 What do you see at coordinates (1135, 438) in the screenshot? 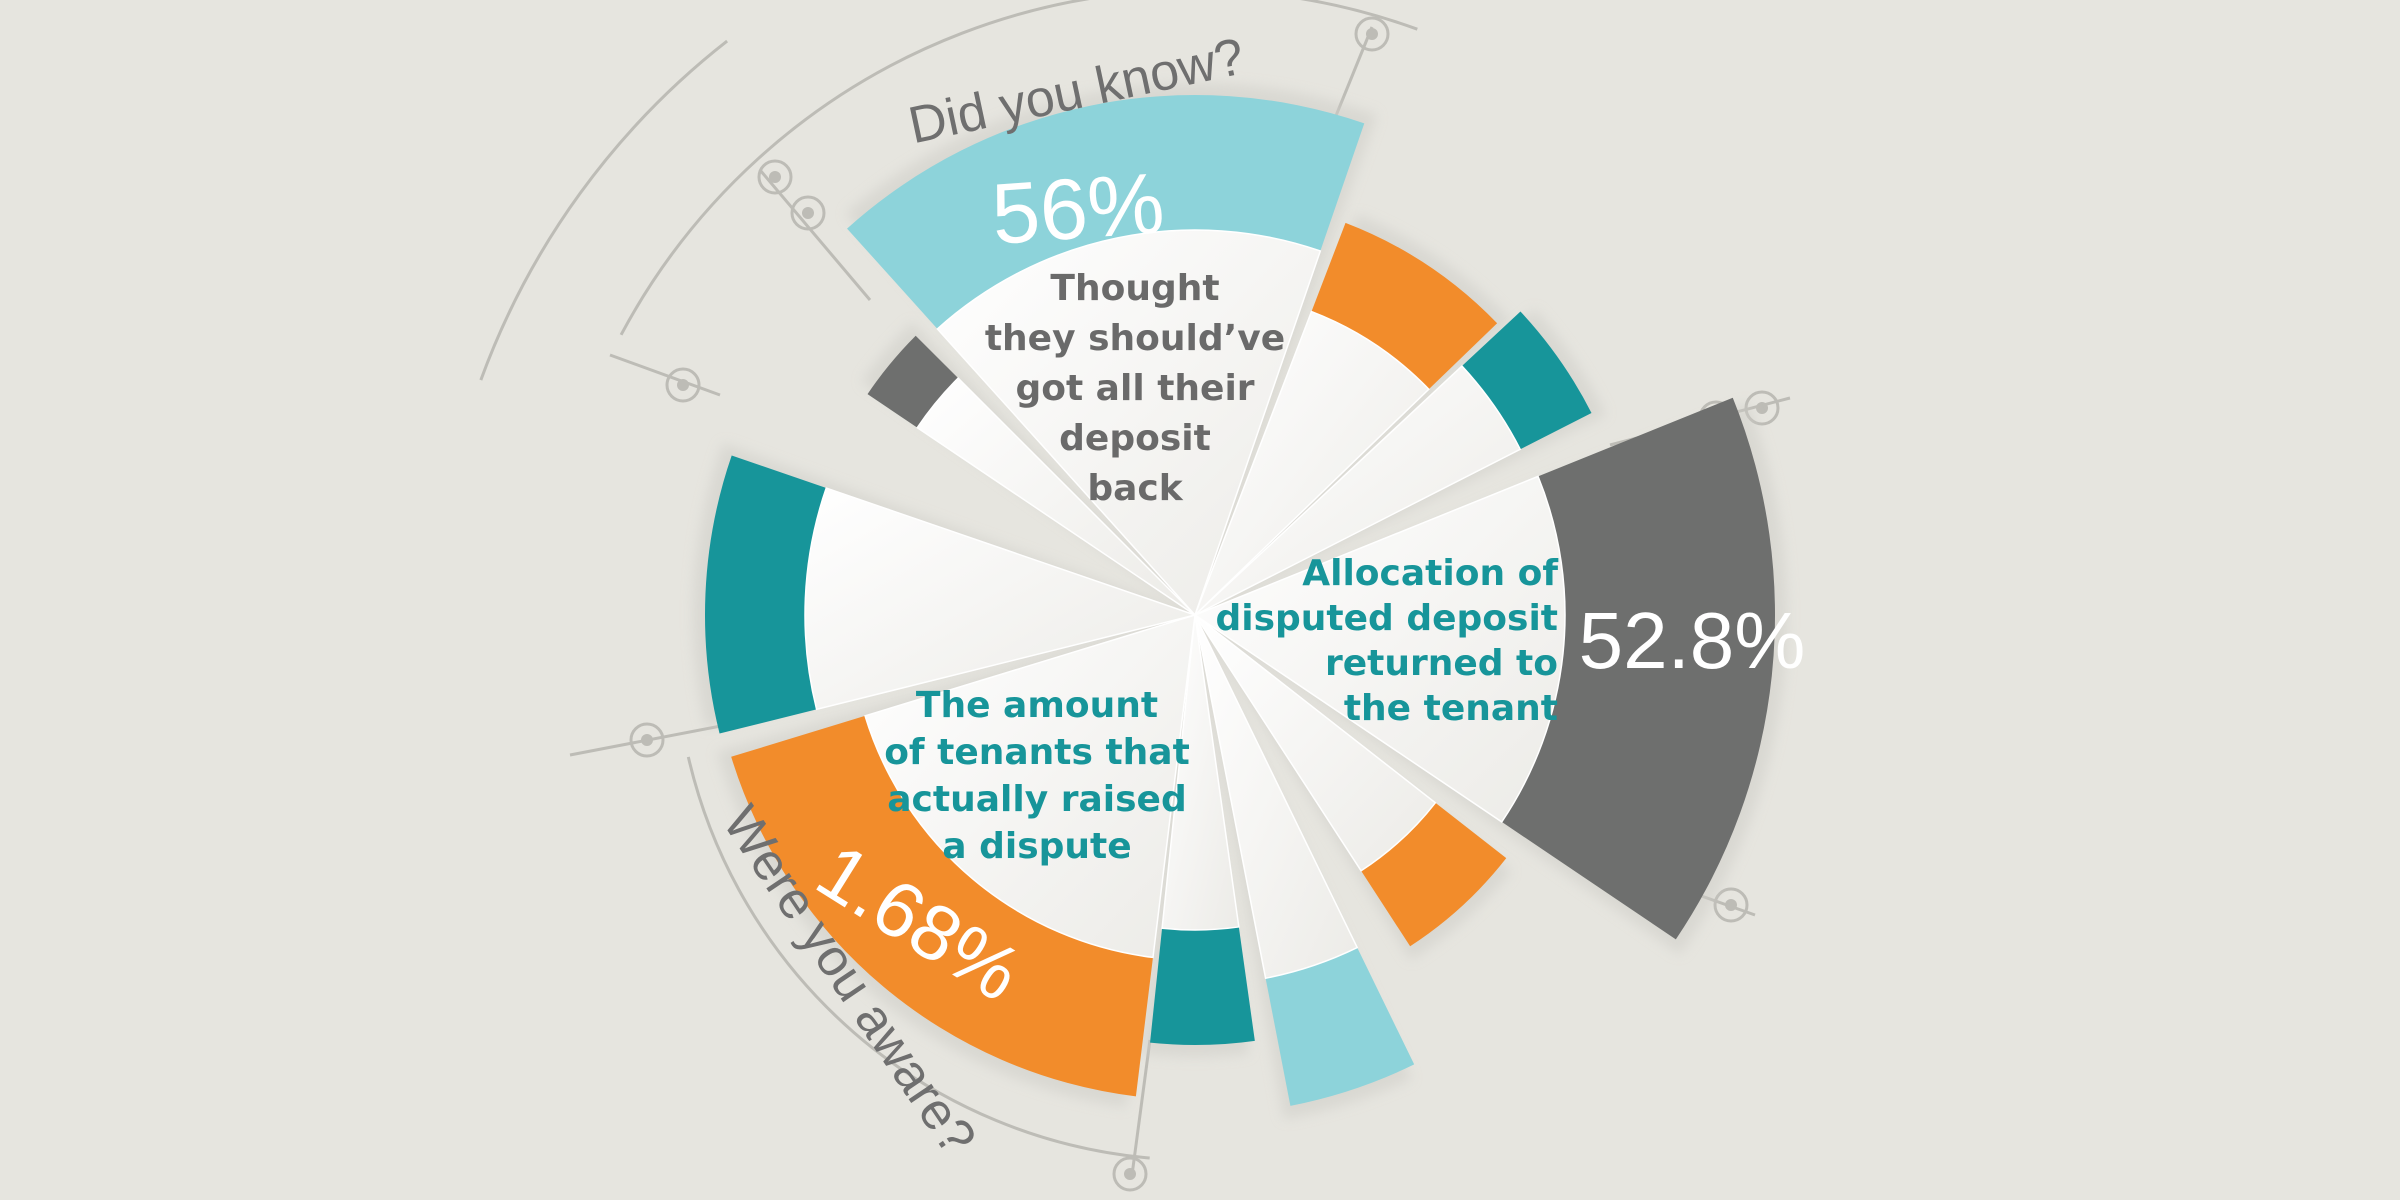
I see `highlight-label-line: deposit` at bounding box center [1135, 438].